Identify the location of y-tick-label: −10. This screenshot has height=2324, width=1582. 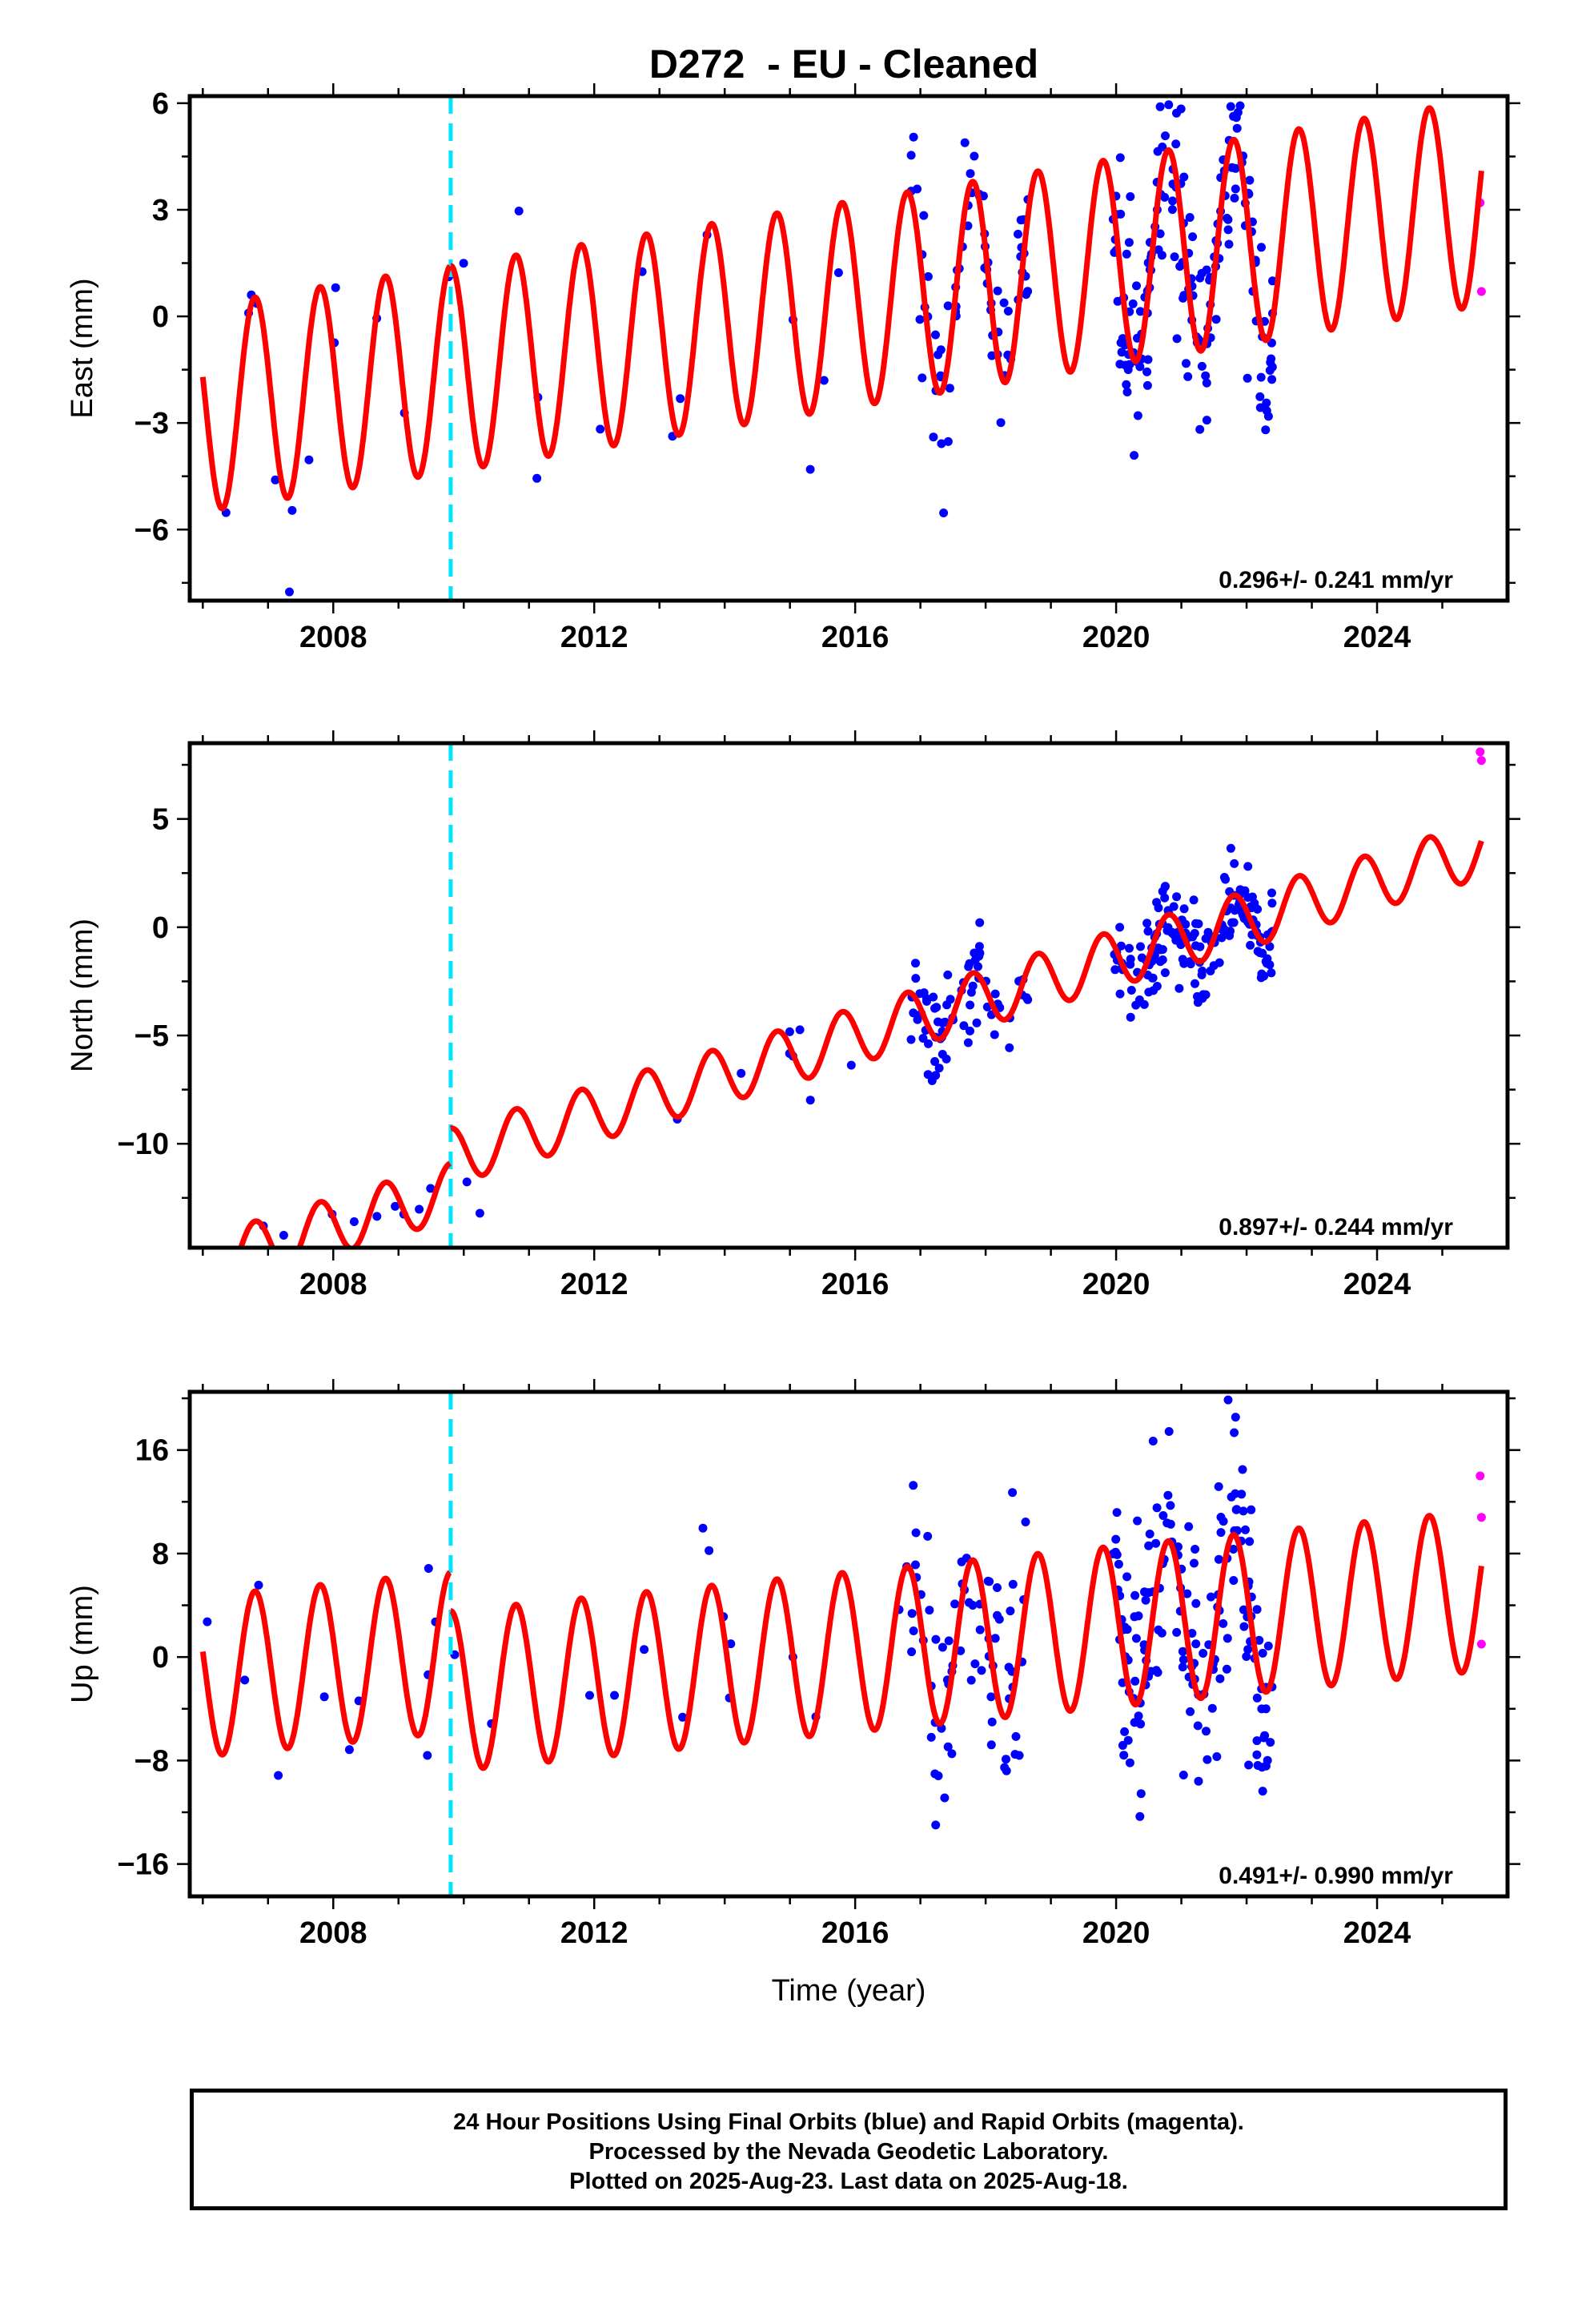
(144, 1144).